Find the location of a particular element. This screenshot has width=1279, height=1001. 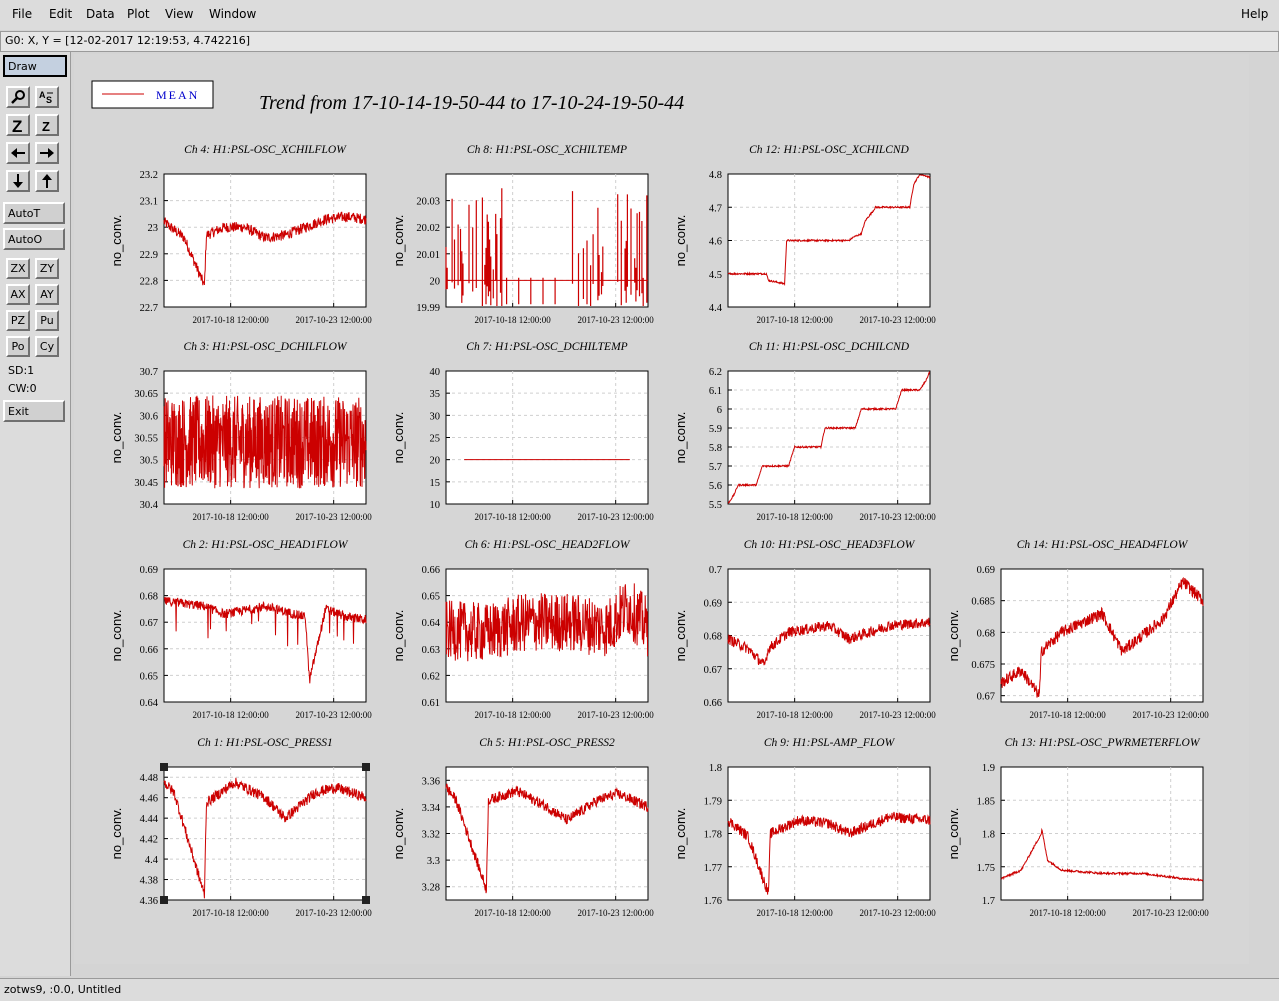

chart-ytick-label: 4.36 is located at coordinates (149, 901).